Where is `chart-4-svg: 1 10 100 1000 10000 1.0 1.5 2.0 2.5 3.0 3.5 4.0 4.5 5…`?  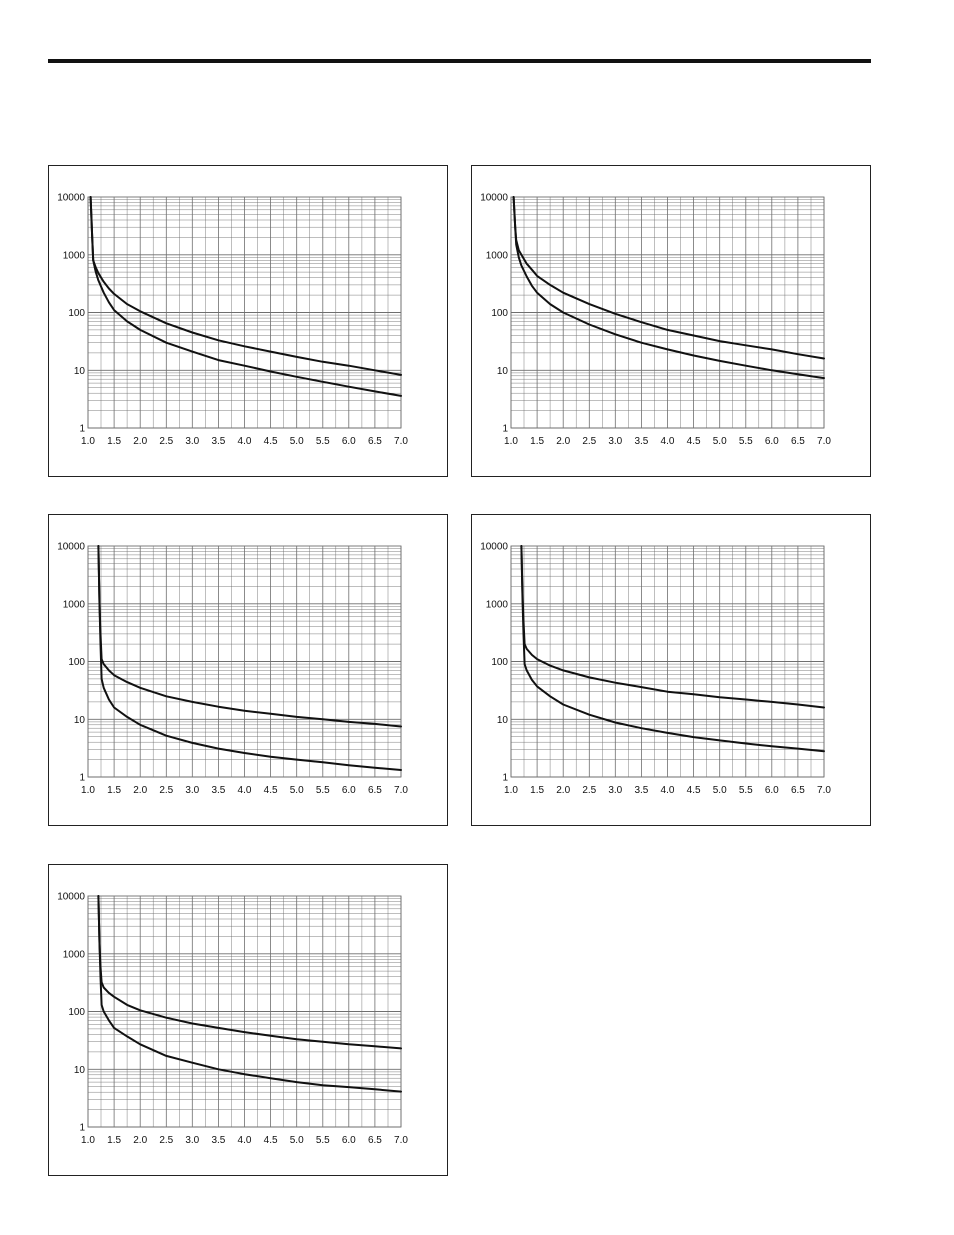 chart-4-svg: 1 10 100 1000 10000 1.0 1.5 2.0 2.5 3.0 3.5 4.0 4.5 5… is located at coordinates (655, 669).